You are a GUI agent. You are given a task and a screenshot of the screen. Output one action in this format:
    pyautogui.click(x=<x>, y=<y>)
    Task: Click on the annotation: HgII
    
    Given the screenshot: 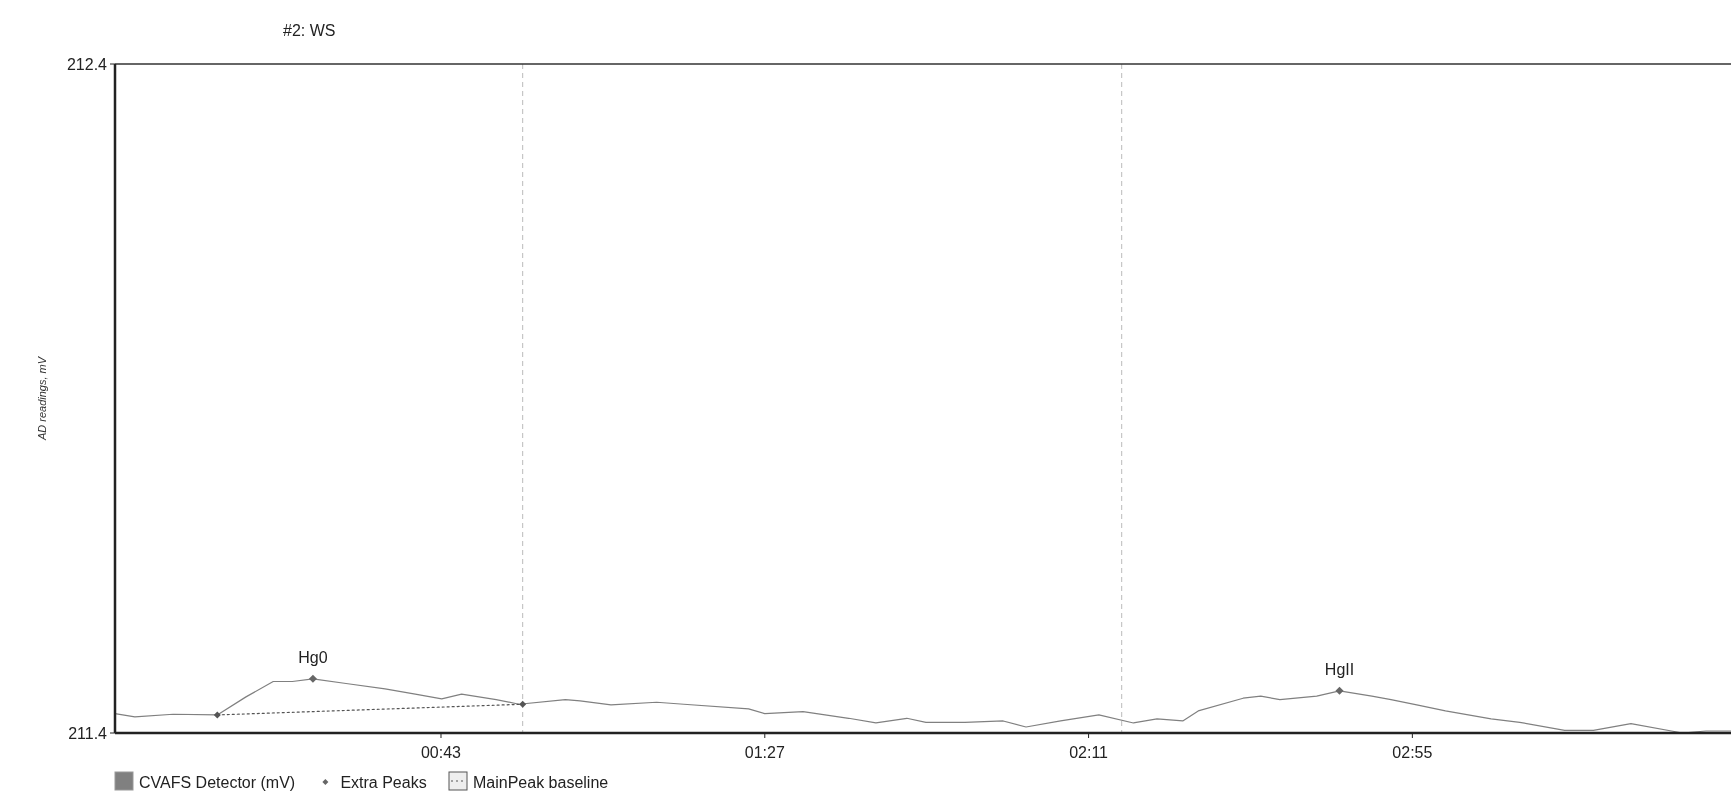 What is the action you would take?
    pyautogui.click(x=1339, y=669)
    